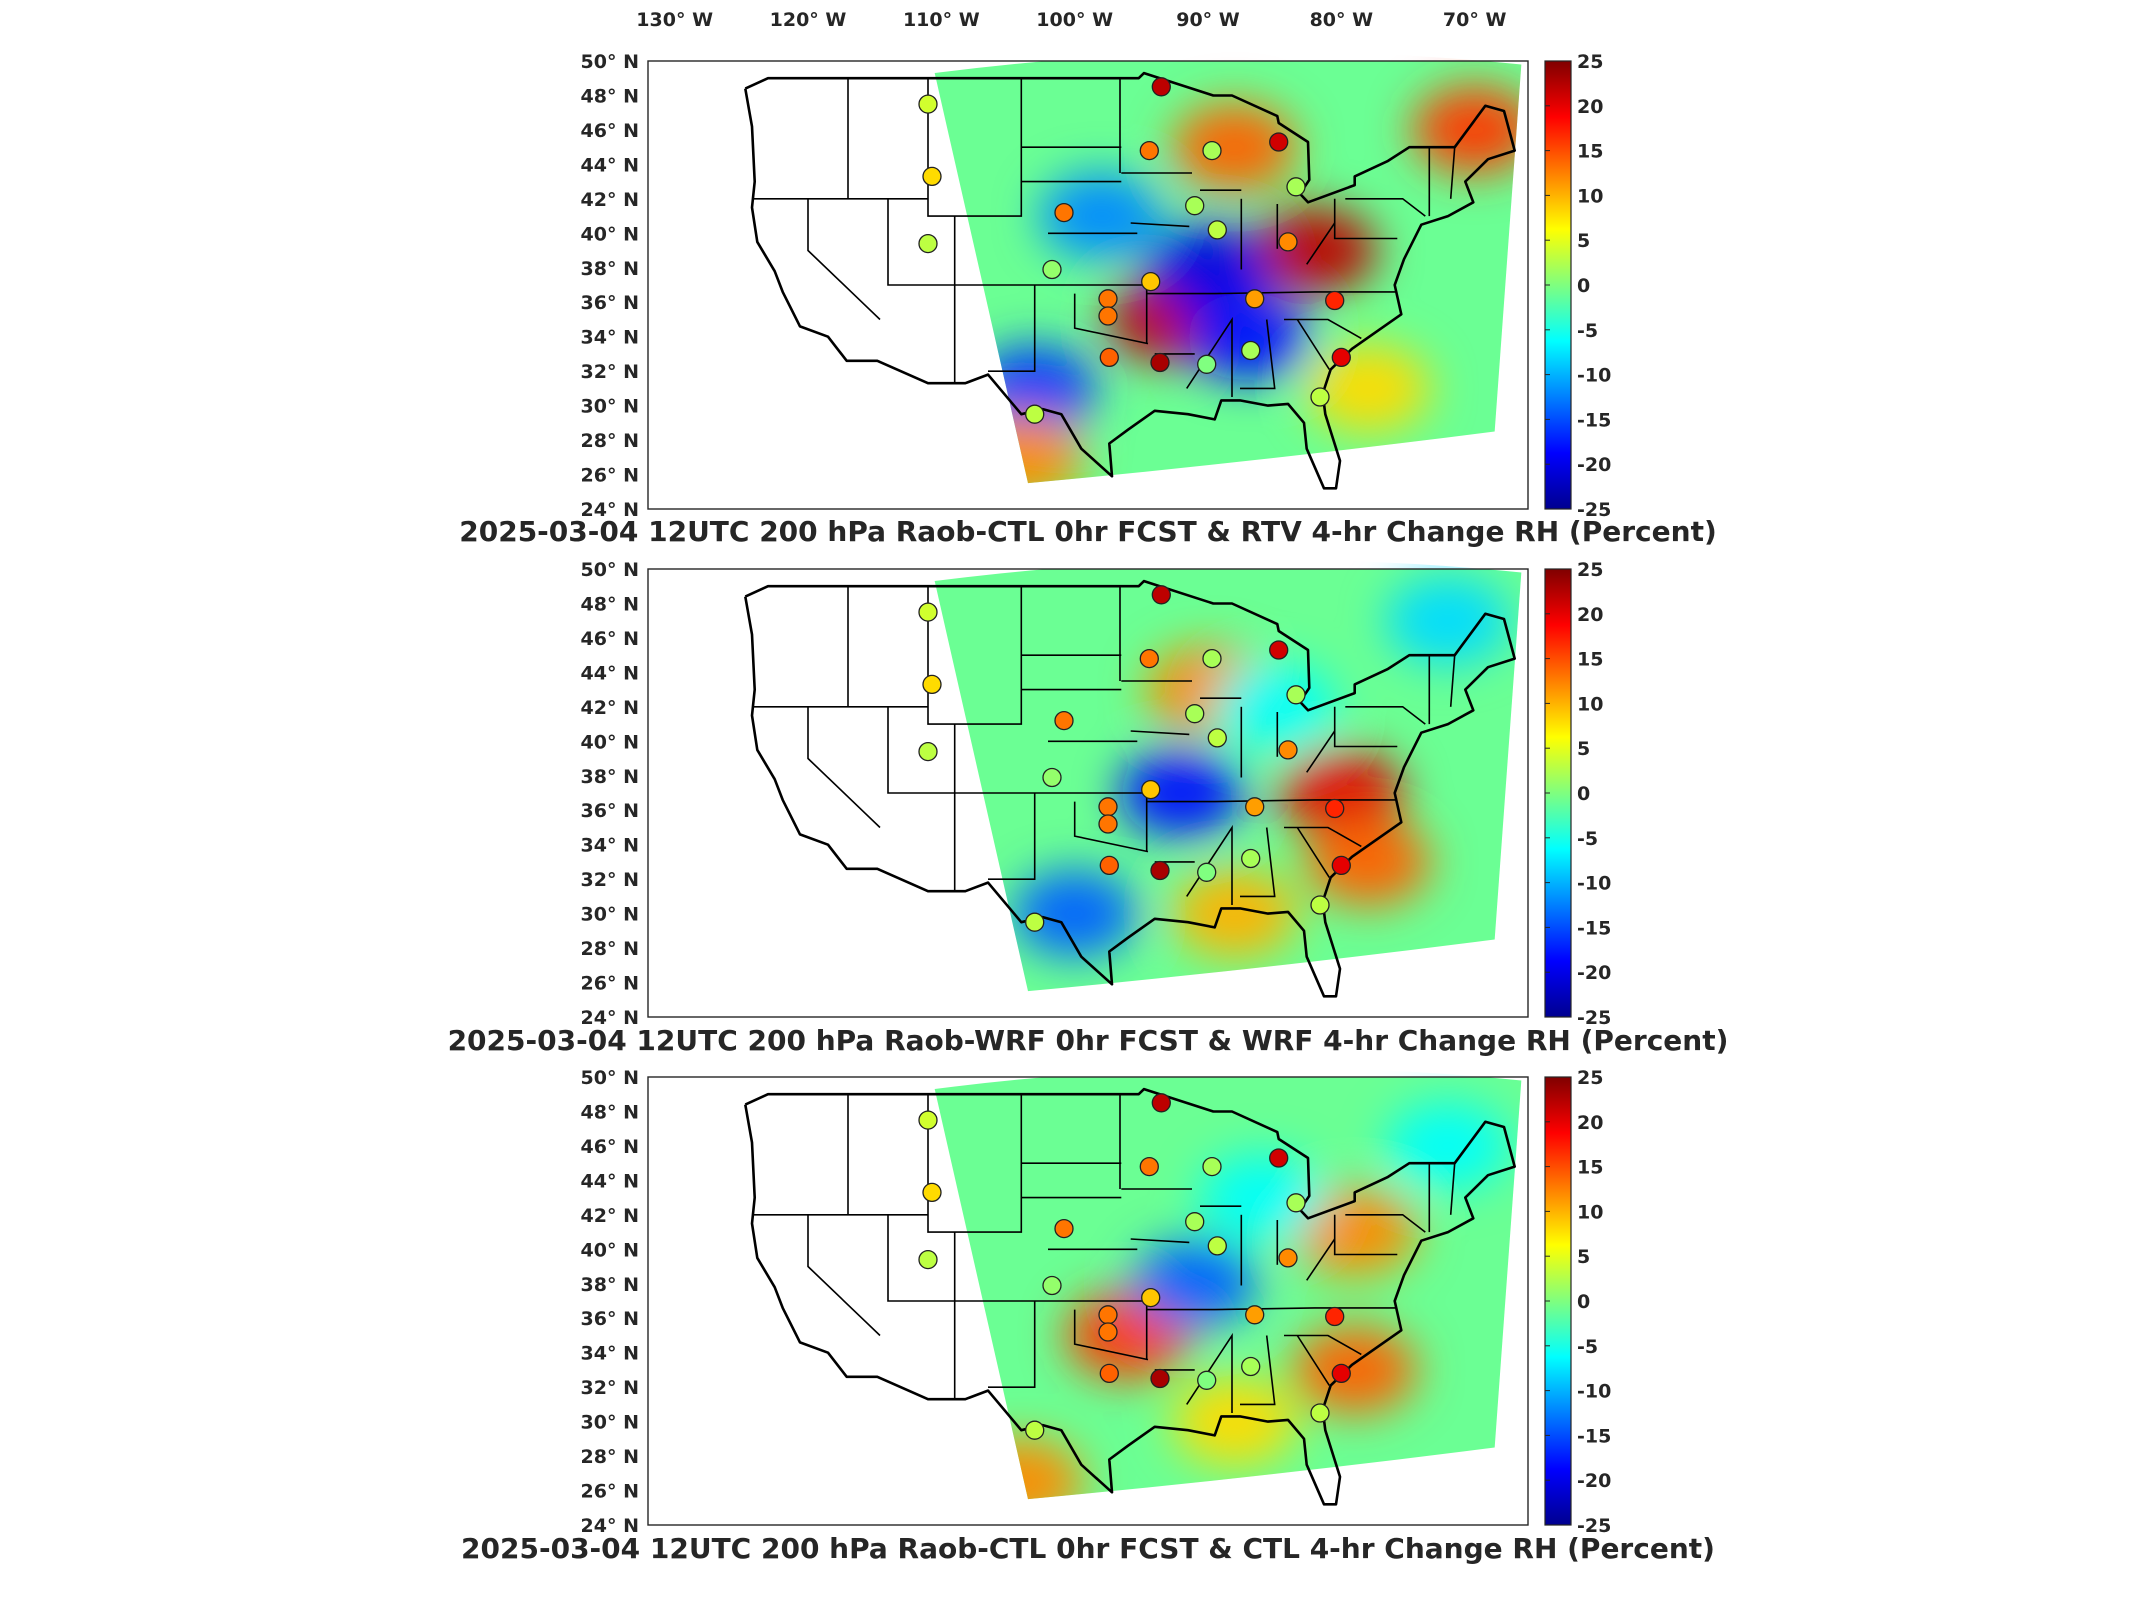  What do you see at coordinates (1130, 1296) in the screenshot?
I see `coastline` at bounding box center [1130, 1296].